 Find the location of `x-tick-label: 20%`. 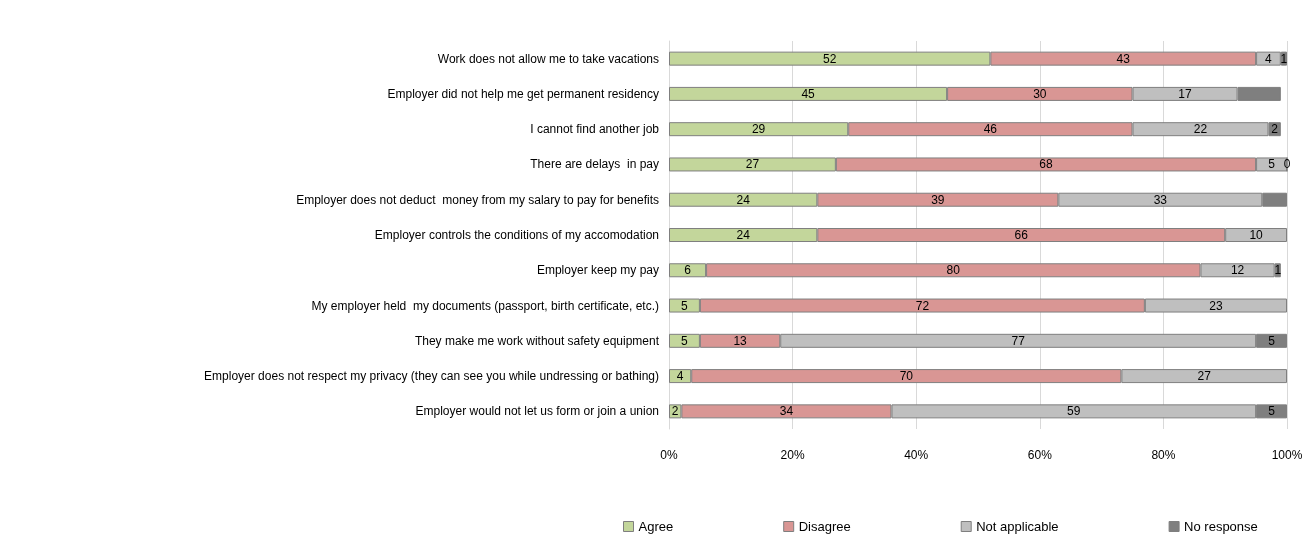

x-tick-label: 20% is located at coordinates (792, 455).